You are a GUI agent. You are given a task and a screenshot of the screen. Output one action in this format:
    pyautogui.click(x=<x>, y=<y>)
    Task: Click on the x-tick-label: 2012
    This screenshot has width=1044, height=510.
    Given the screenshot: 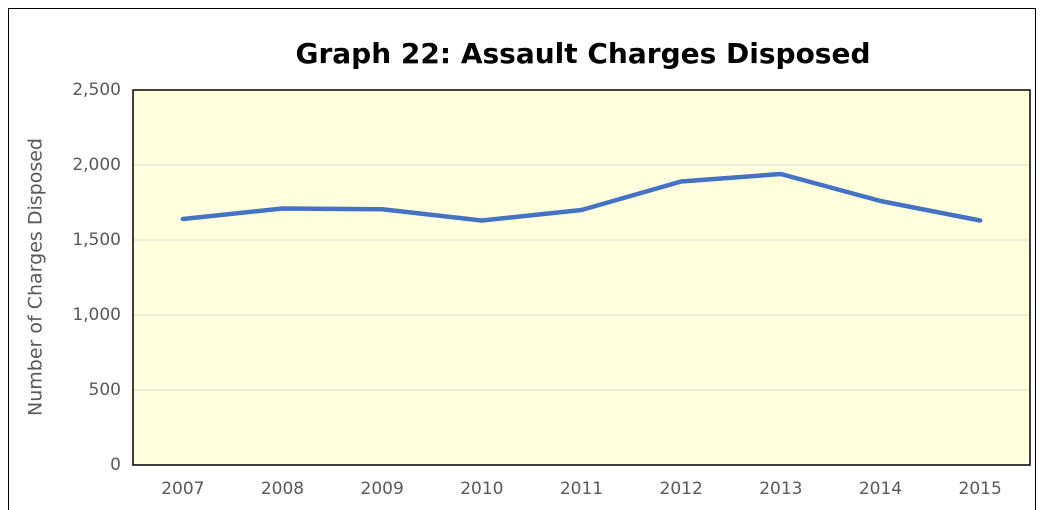 What is the action you would take?
    pyautogui.click(x=681, y=489)
    